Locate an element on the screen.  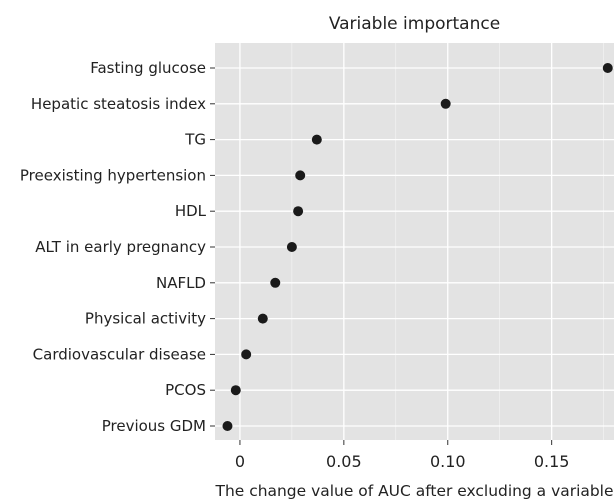
category-label: HDL is located at coordinates (191, 211).